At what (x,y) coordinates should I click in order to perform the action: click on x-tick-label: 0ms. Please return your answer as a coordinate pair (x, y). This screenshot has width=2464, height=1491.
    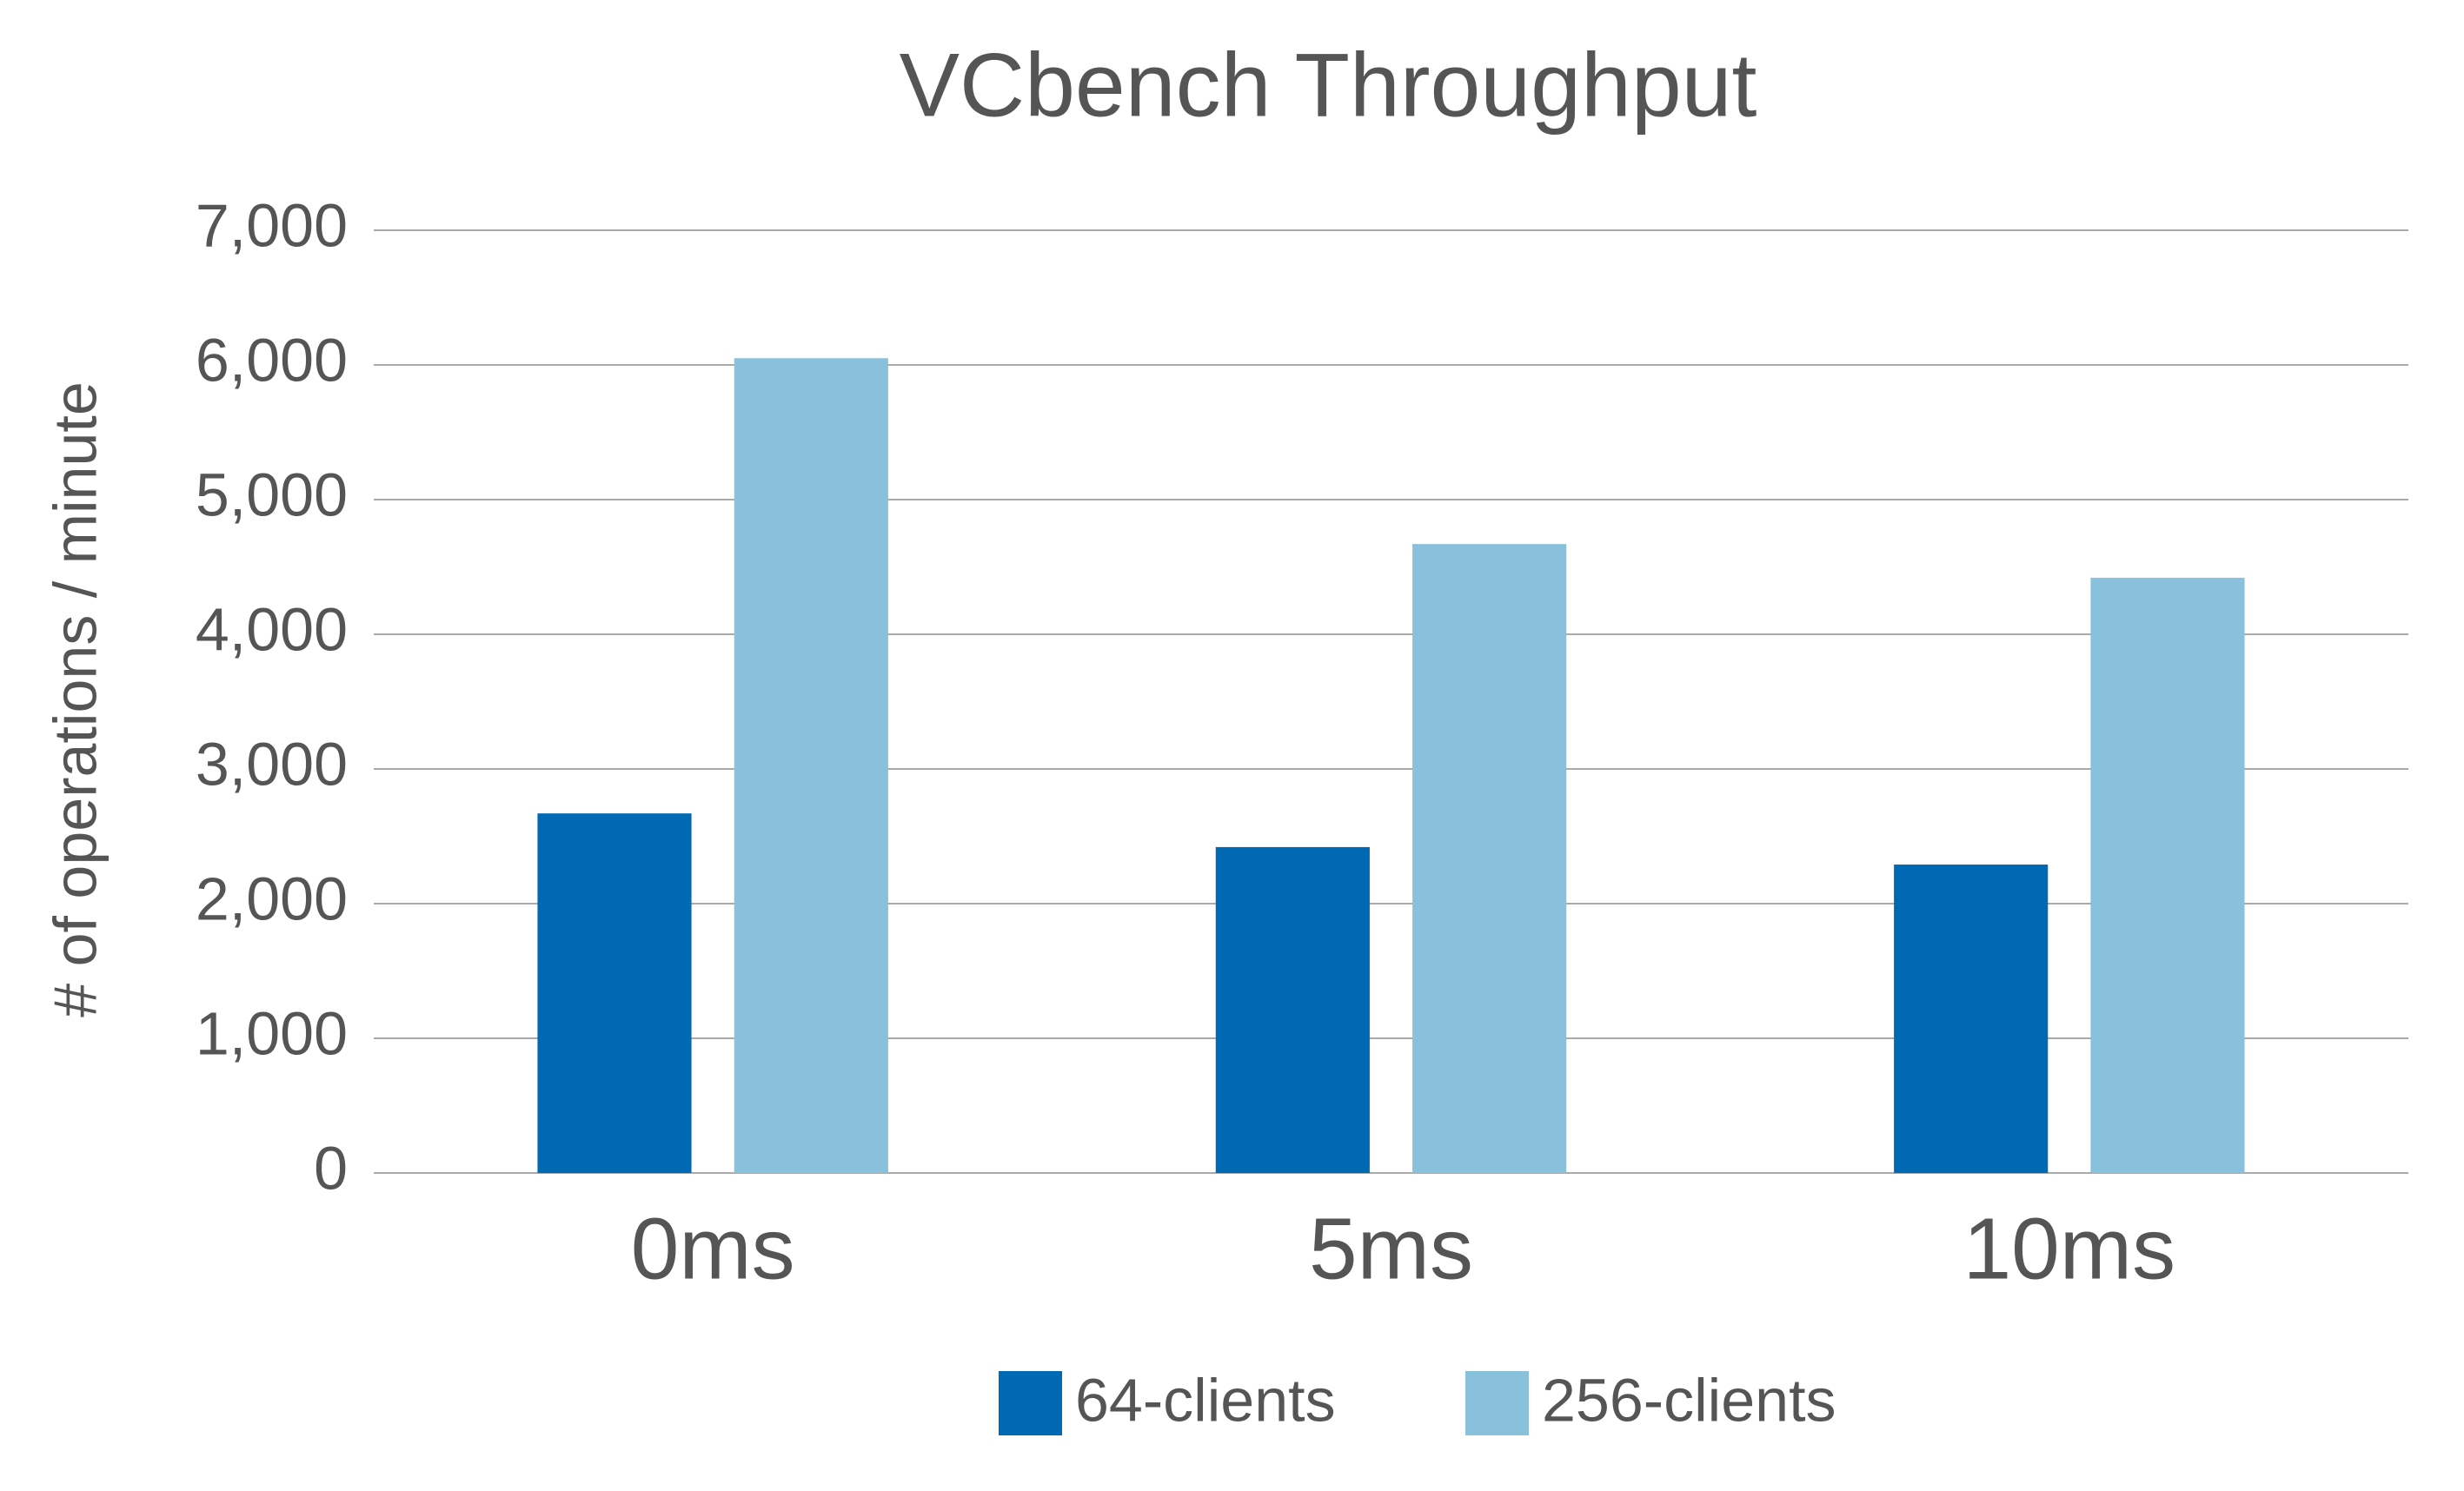
    Looking at the image, I should click on (713, 1248).